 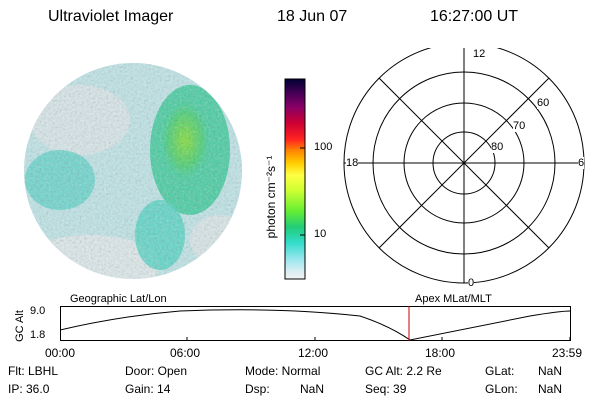 What do you see at coordinates (257, 389) in the screenshot?
I see `info-dsp-label: Dsp:` at bounding box center [257, 389].